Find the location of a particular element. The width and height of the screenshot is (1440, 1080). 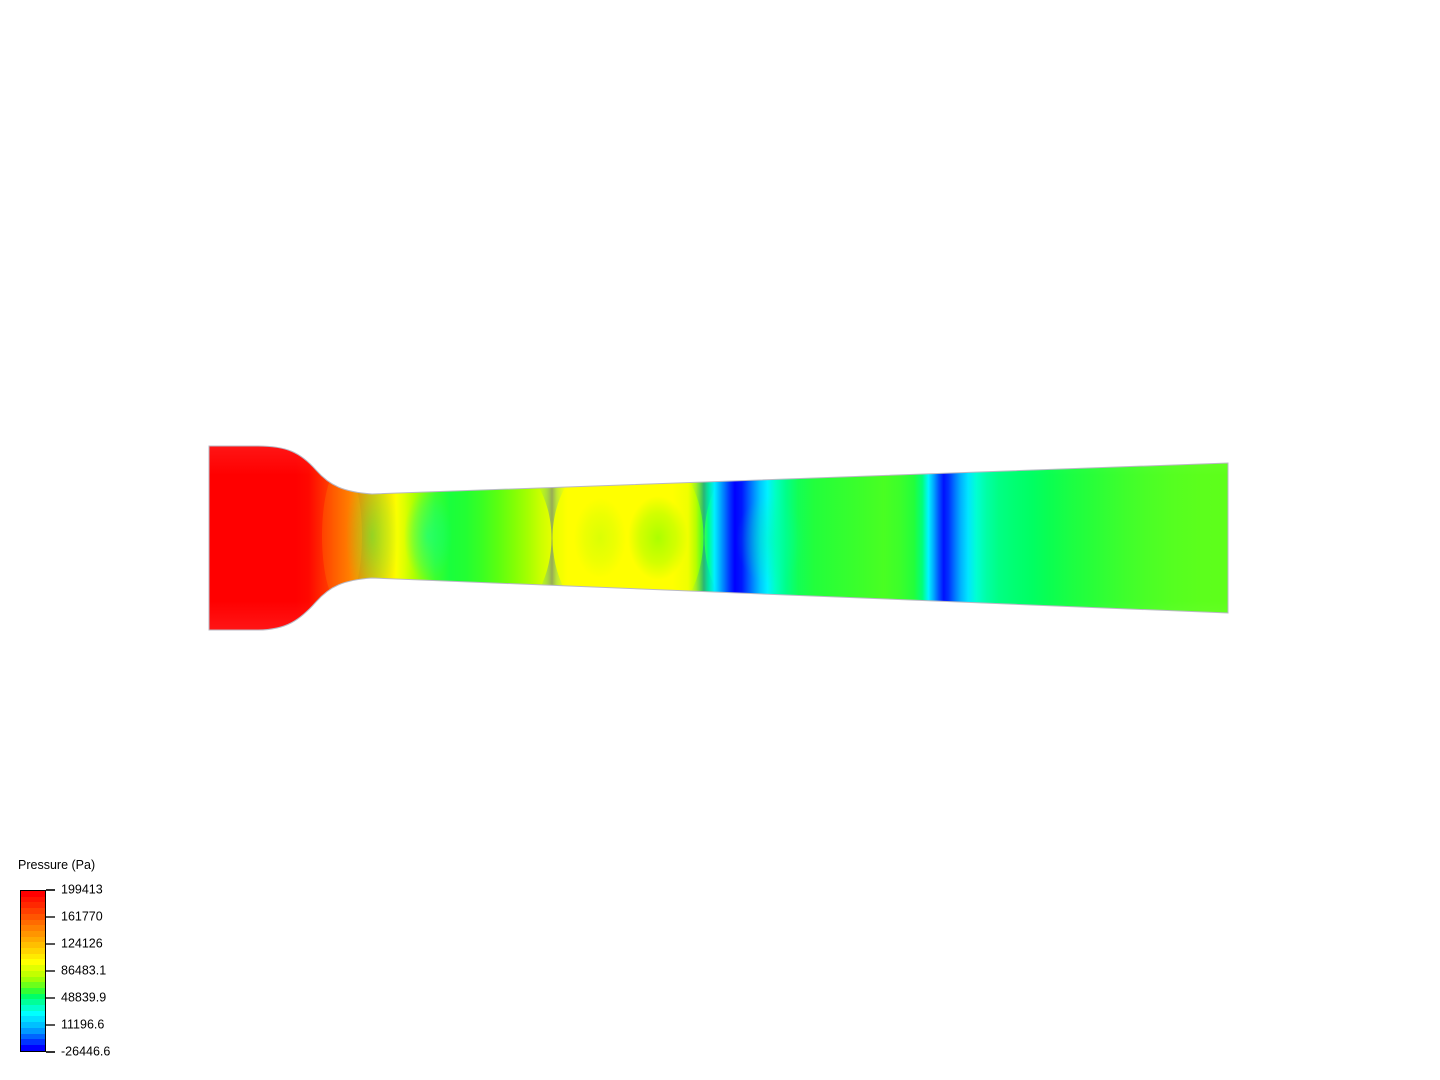

legend-title: Pressure (Pa) is located at coordinates (57, 865).